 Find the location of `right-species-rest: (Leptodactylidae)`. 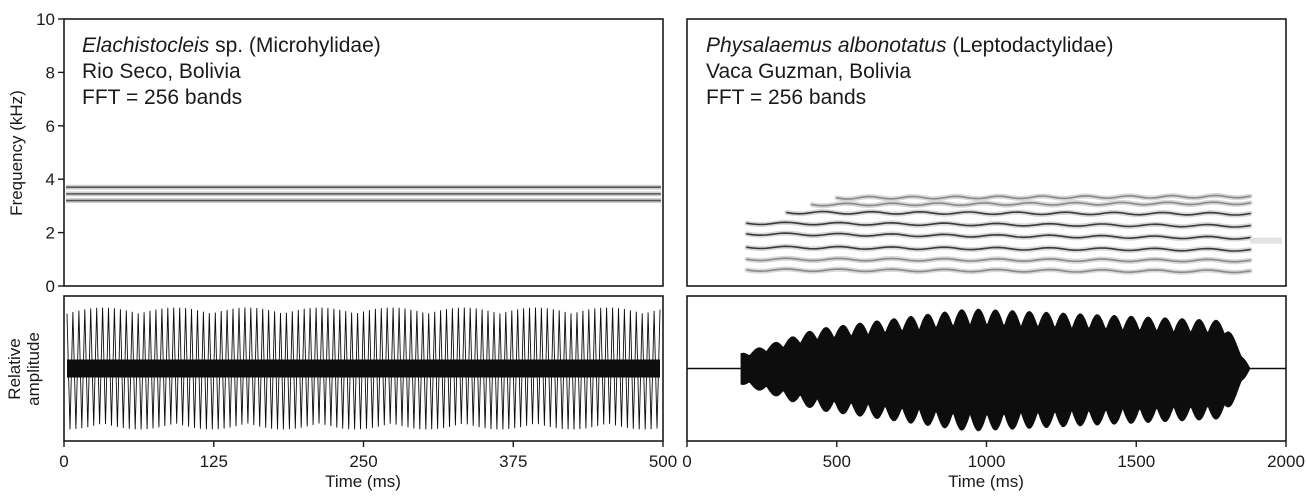

right-species-rest: (Leptodactylidae) is located at coordinates (1030, 45).